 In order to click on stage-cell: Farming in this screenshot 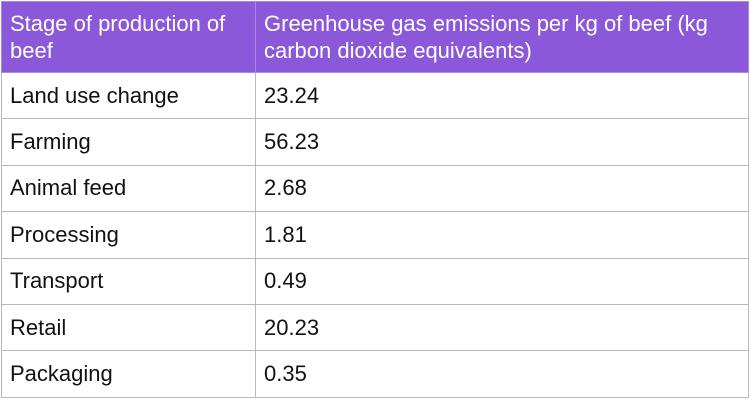, I will do `click(128, 142)`.